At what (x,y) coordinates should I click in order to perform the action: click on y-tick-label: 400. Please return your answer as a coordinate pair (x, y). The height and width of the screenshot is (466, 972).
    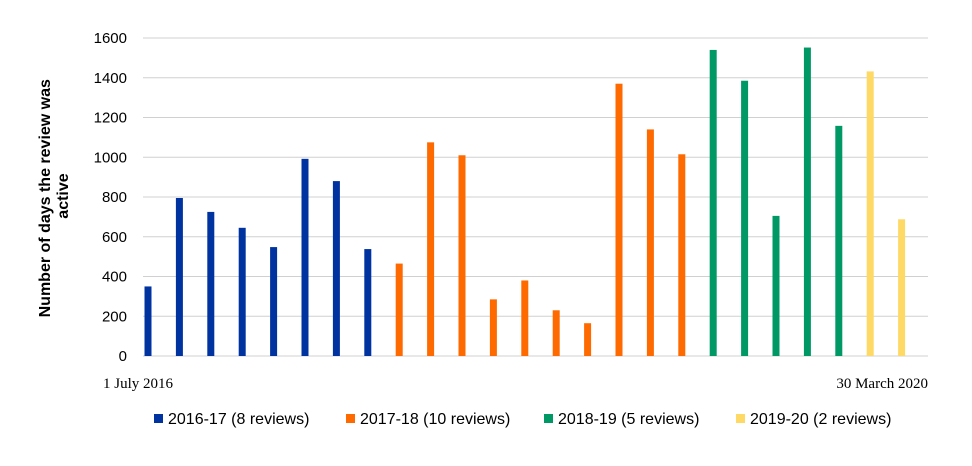
    Looking at the image, I should click on (114, 277).